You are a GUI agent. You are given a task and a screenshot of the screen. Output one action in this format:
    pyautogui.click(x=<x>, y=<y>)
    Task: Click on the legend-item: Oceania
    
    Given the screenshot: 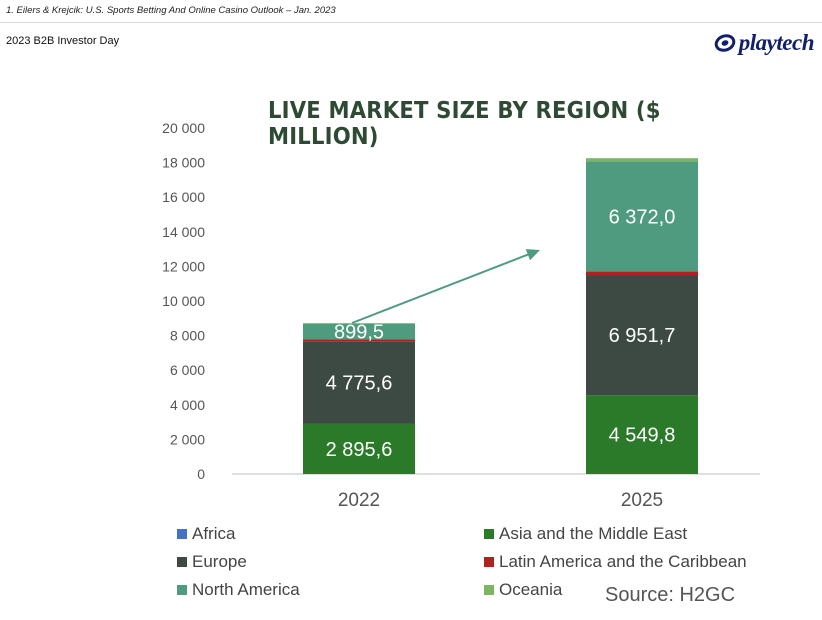 What is the action you would take?
    pyautogui.click(x=523, y=590)
    